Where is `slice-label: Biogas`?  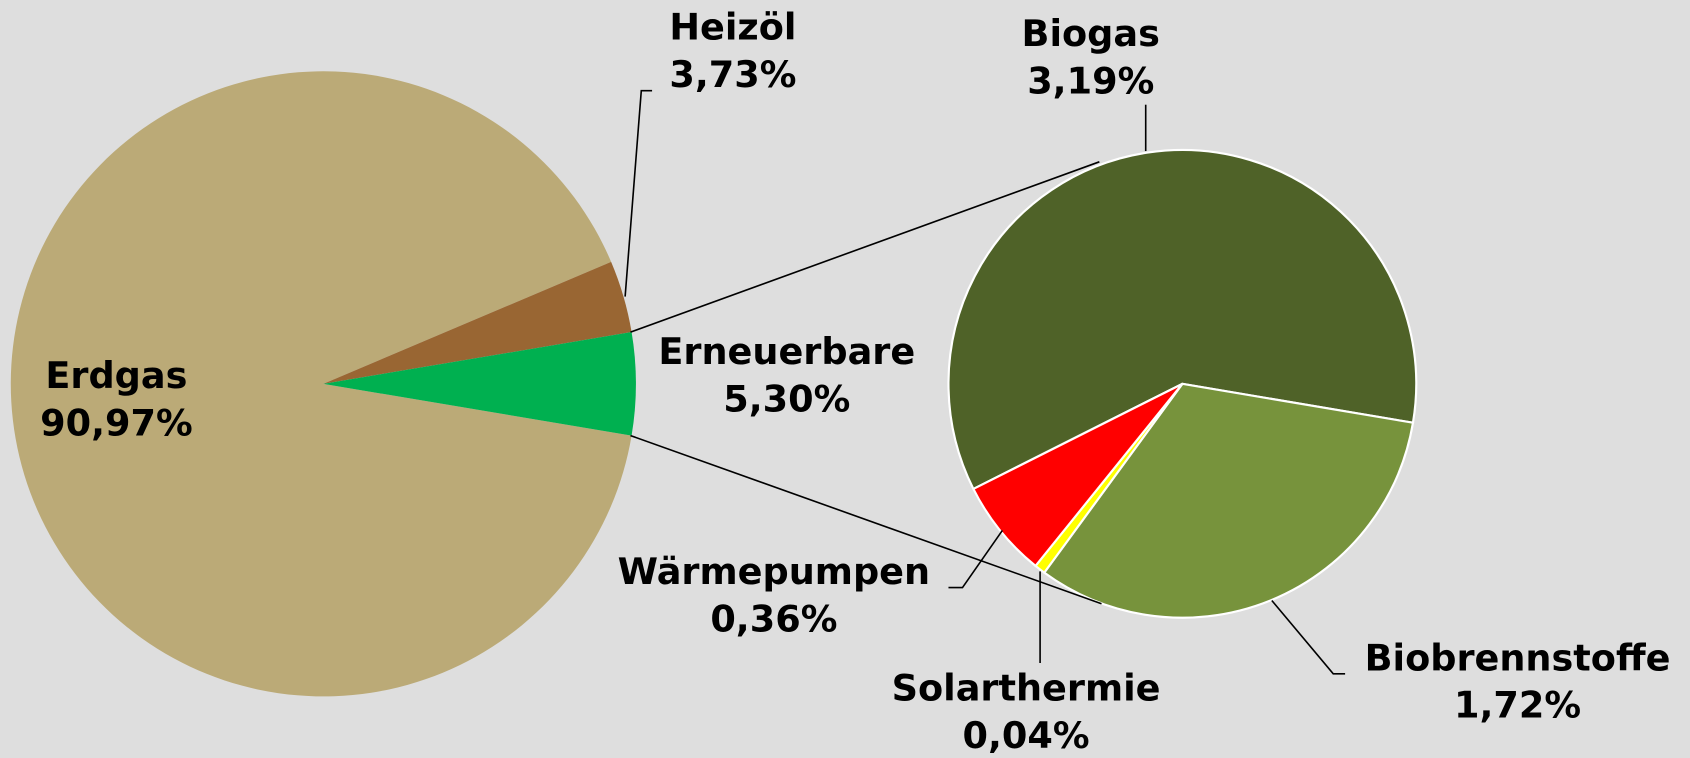
slice-label: Biogas is located at coordinates (1091, 33).